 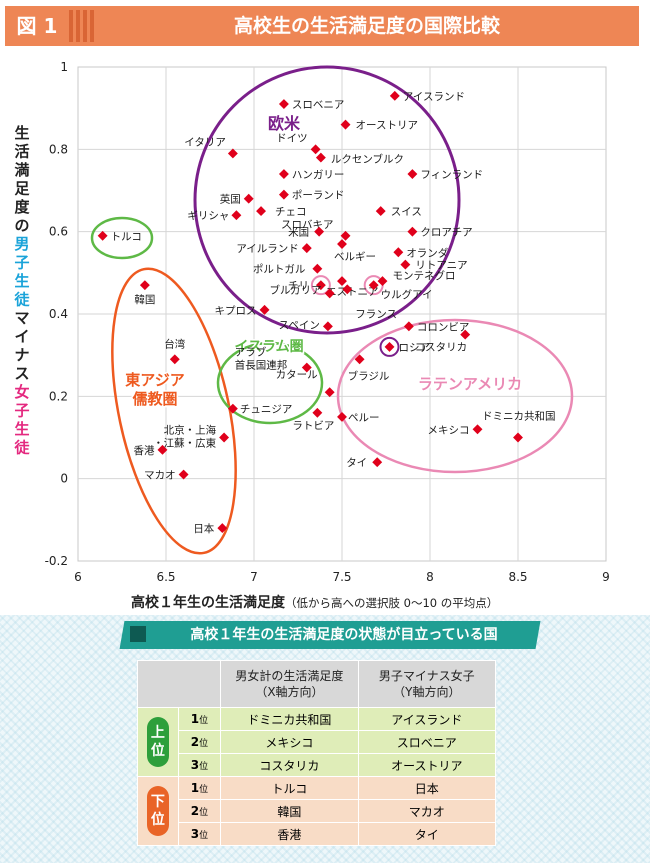 What do you see at coordinates (58, 396) in the screenshot?
I see `y-tick-label: 0.2` at bounding box center [58, 396].